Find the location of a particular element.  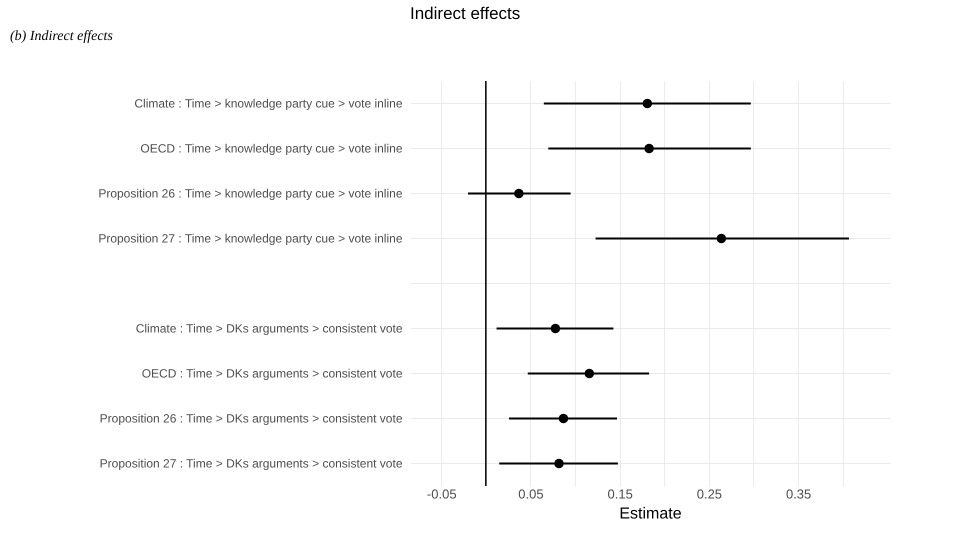

chart-title: Indirect effects is located at coordinates (465, 13).